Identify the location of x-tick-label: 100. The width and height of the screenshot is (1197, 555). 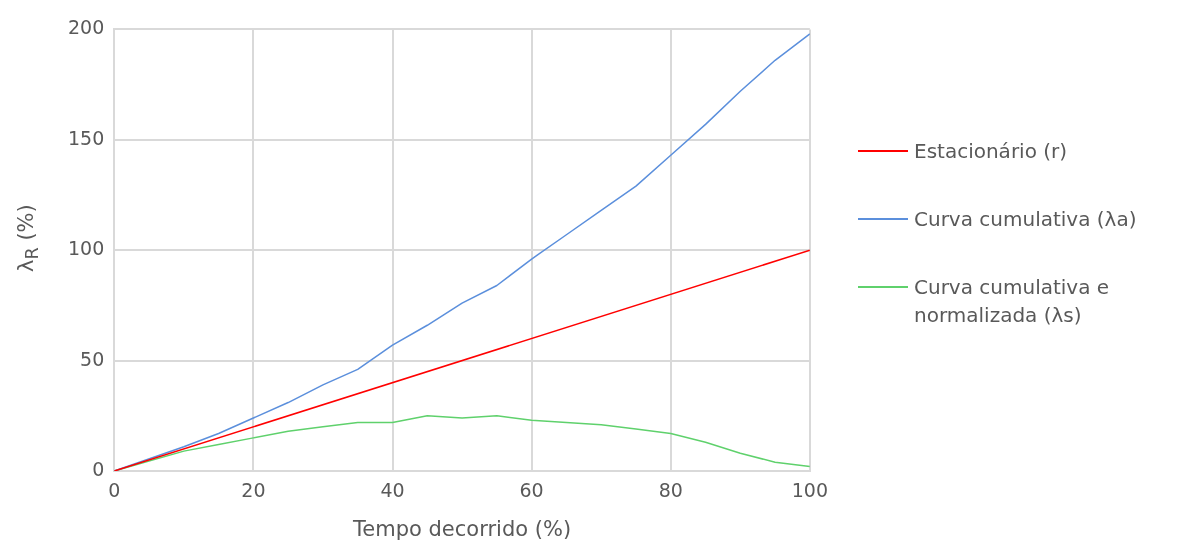
(809, 490).